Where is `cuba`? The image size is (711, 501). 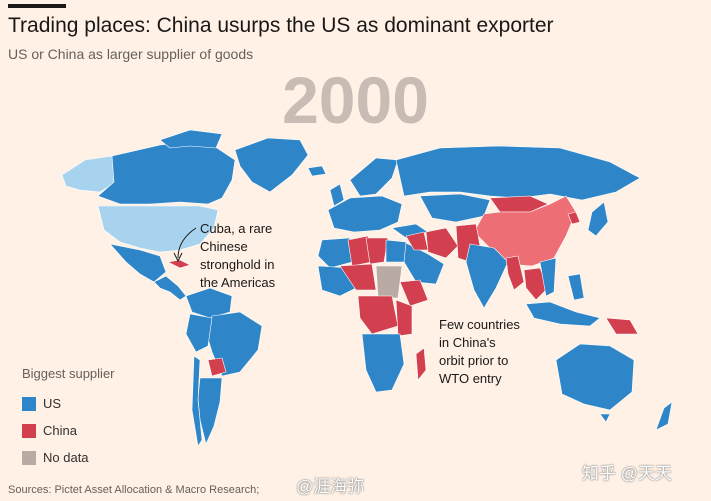
cuba is located at coordinates (179, 264).